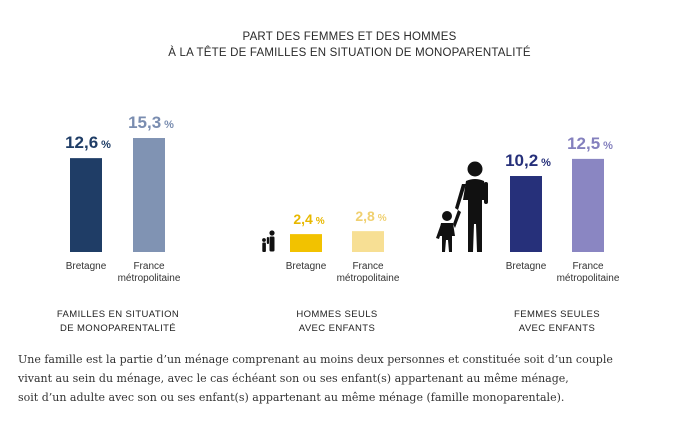 This screenshot has width=699, height=430. Describe the element at coordinates (268, 241) in the screenshot. I see `father-child-icon` at that location.